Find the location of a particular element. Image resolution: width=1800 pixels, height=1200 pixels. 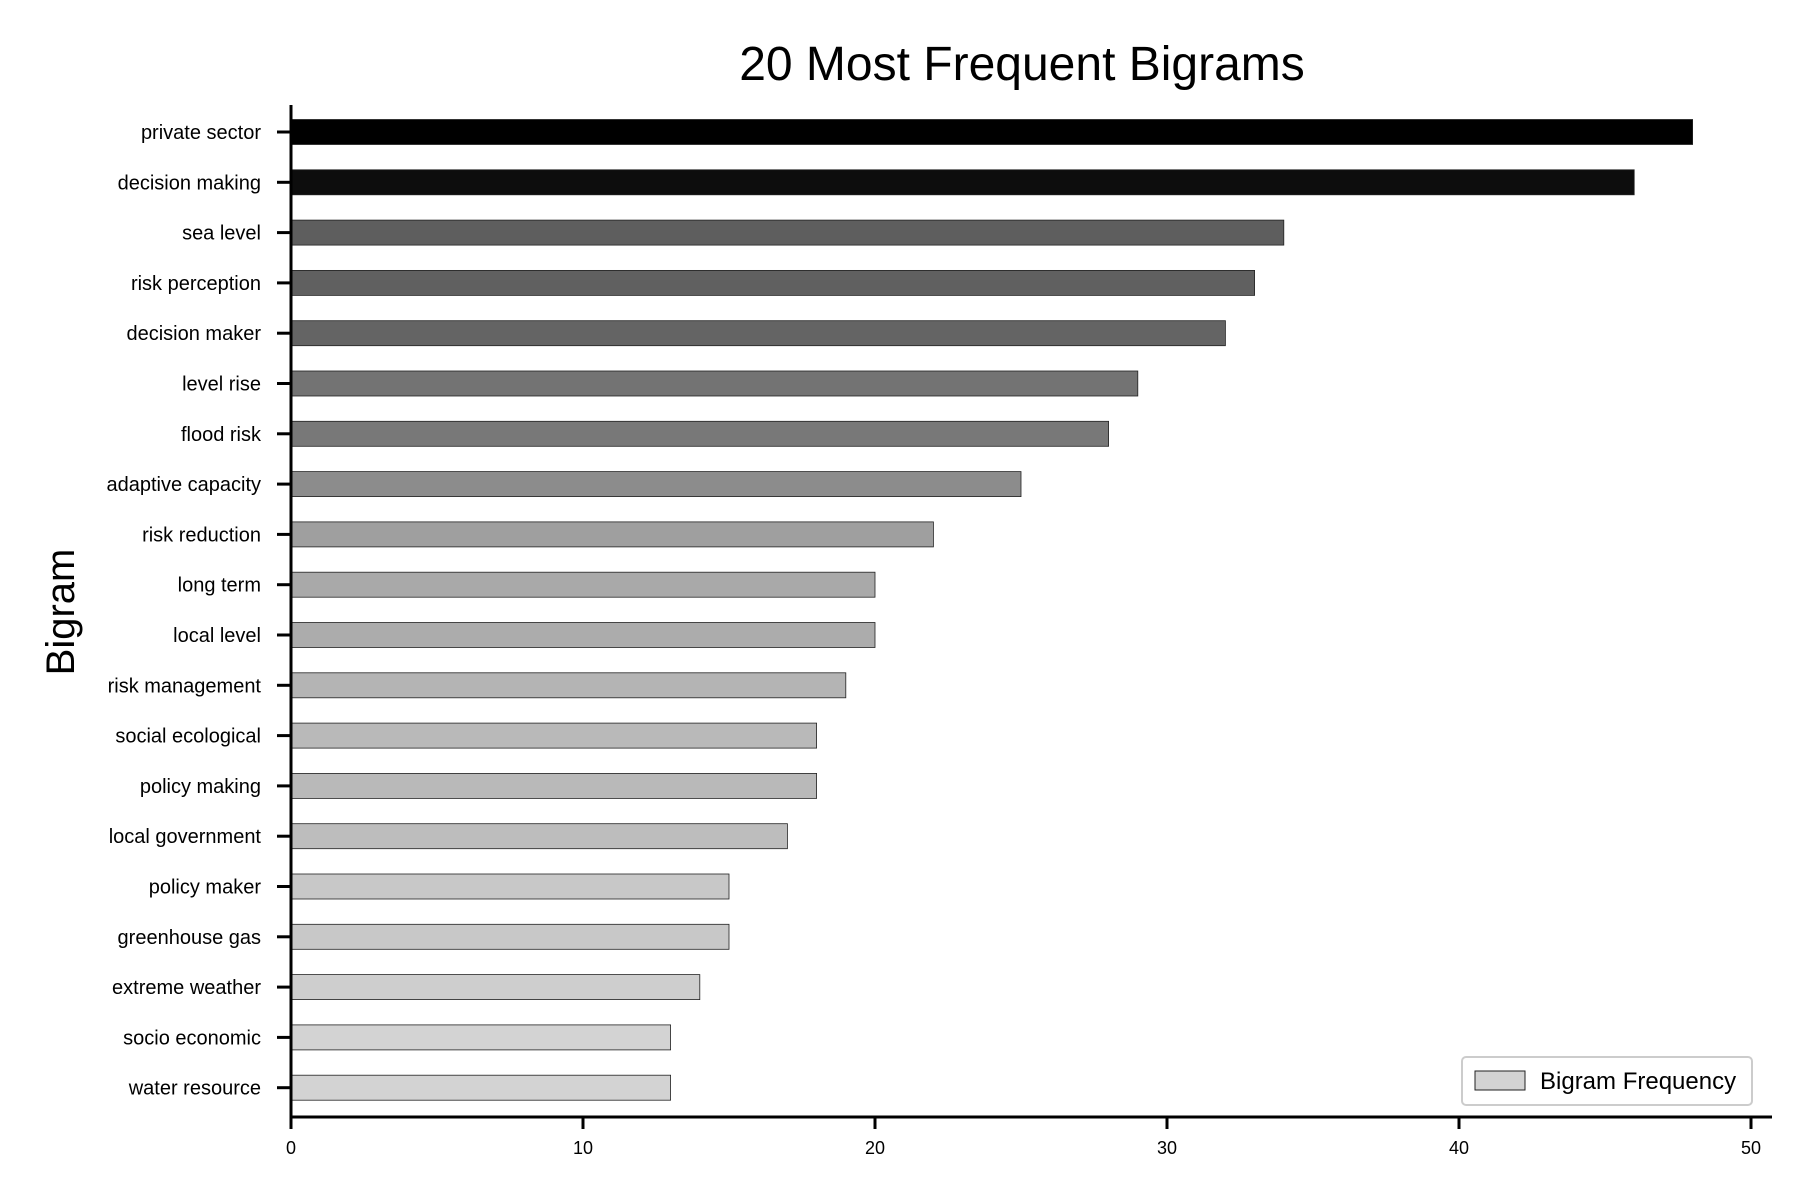

bar-risk-reduction is located at coordinates (612, 534).